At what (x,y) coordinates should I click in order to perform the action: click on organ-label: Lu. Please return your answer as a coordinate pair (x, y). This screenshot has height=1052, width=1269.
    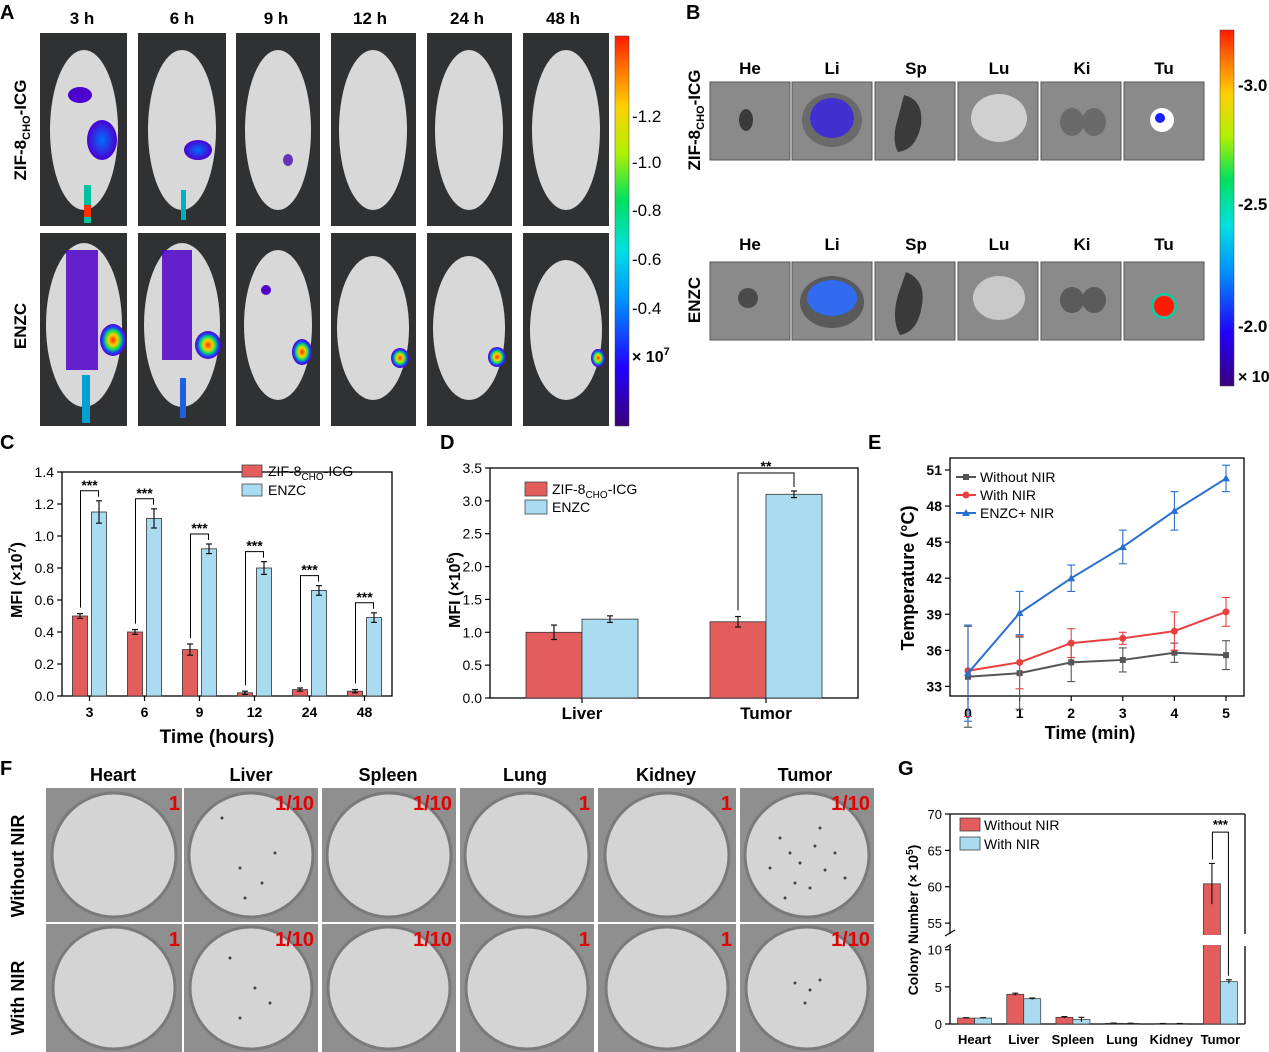
    Looking at the image, I should click on (999, 68).